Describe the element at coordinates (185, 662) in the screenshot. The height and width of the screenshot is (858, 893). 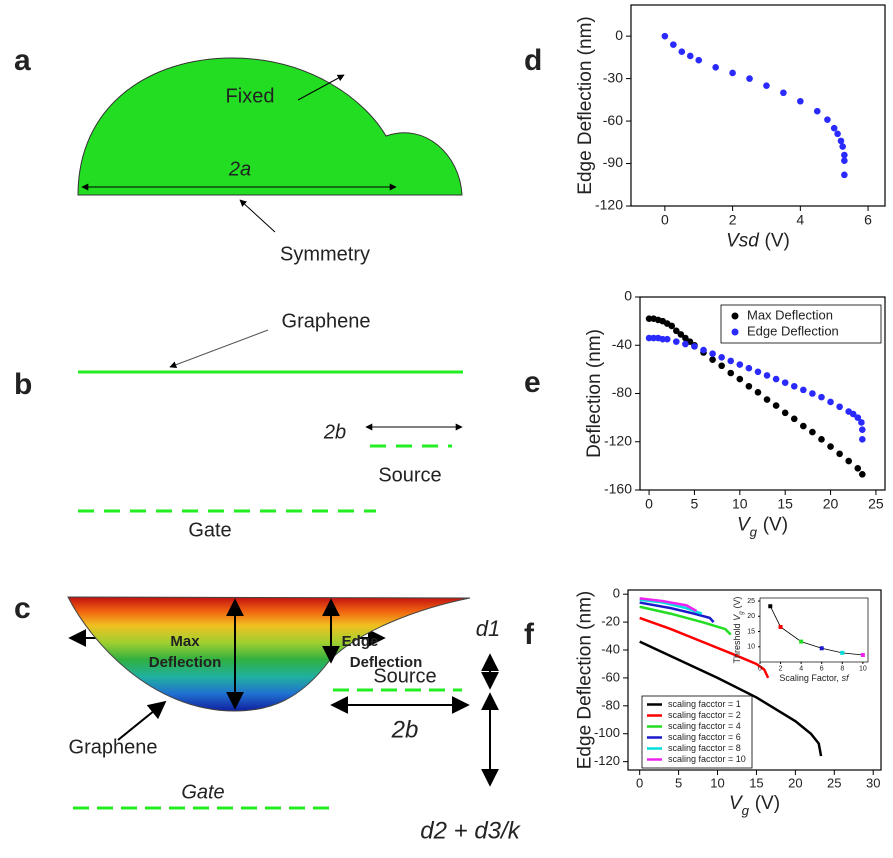
I see `label: Deflection` at that location.